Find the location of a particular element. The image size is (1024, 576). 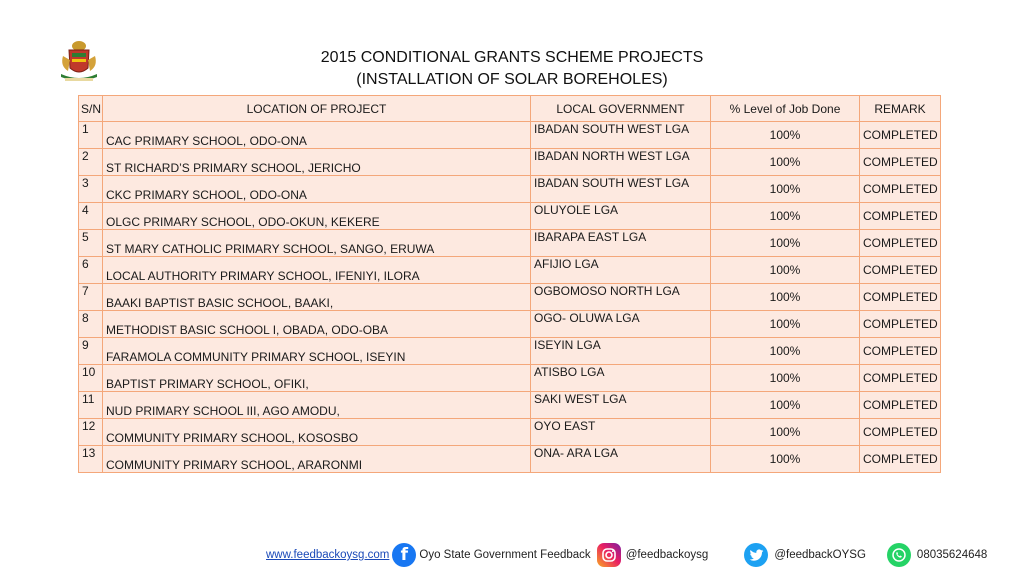

instagram-handle: @feedbackoysg is located at coordinates (667, 555).